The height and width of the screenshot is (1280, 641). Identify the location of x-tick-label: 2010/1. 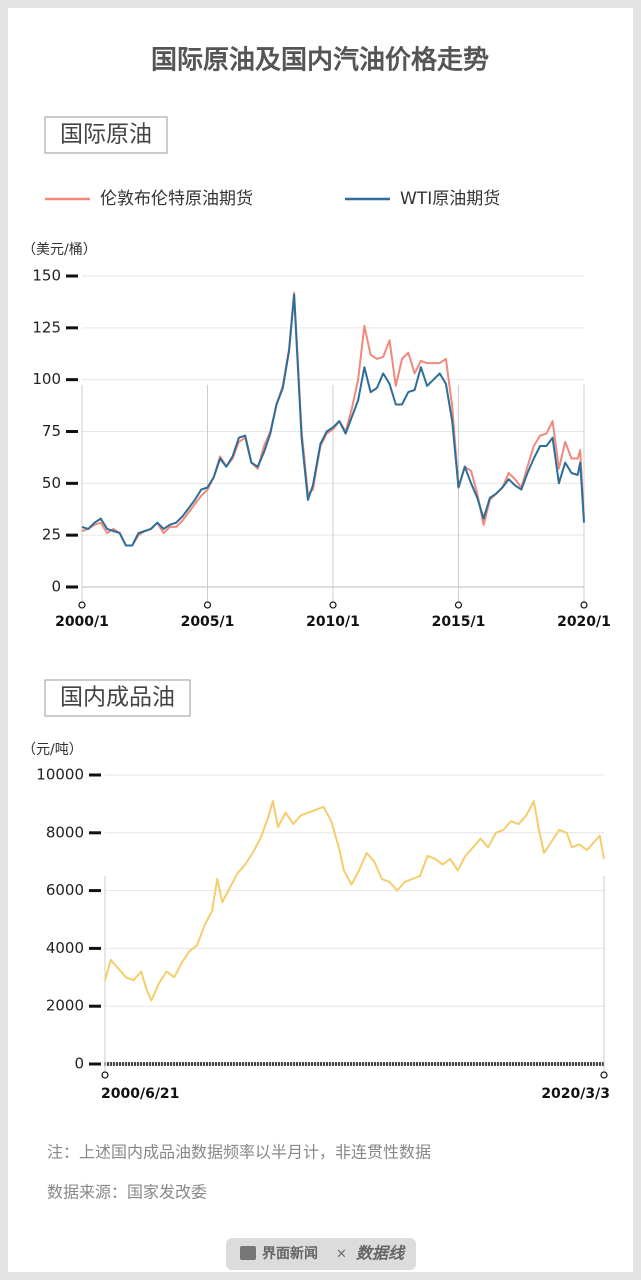
(333, 622).